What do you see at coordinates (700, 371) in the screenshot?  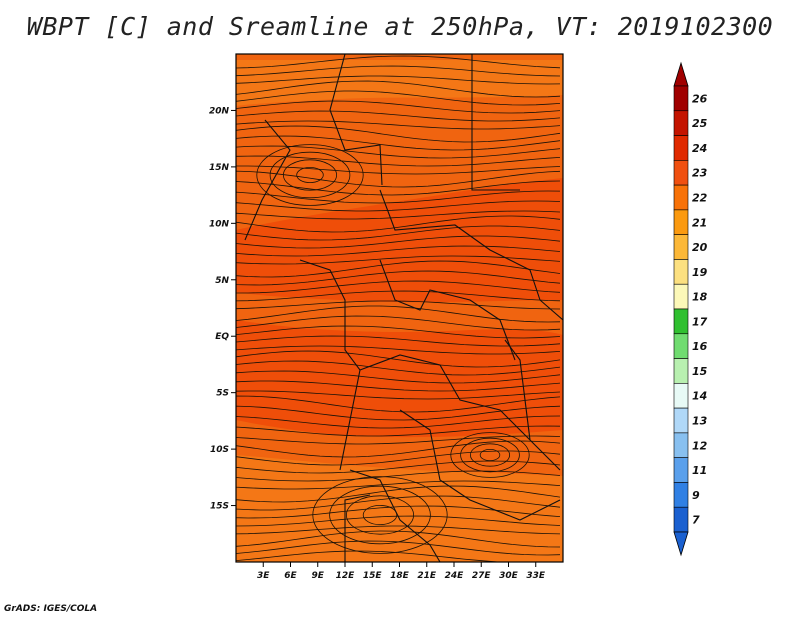 I see `colorbar-label: 15` at bounding box center [700, 371].